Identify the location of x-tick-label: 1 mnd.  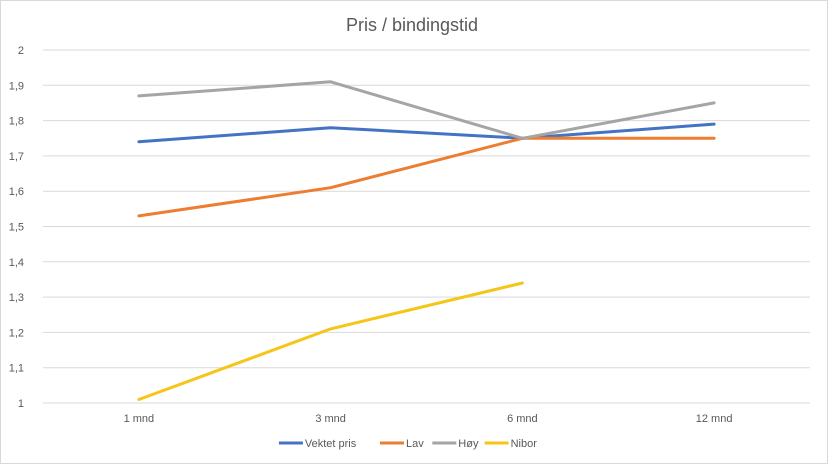
(139, 419).